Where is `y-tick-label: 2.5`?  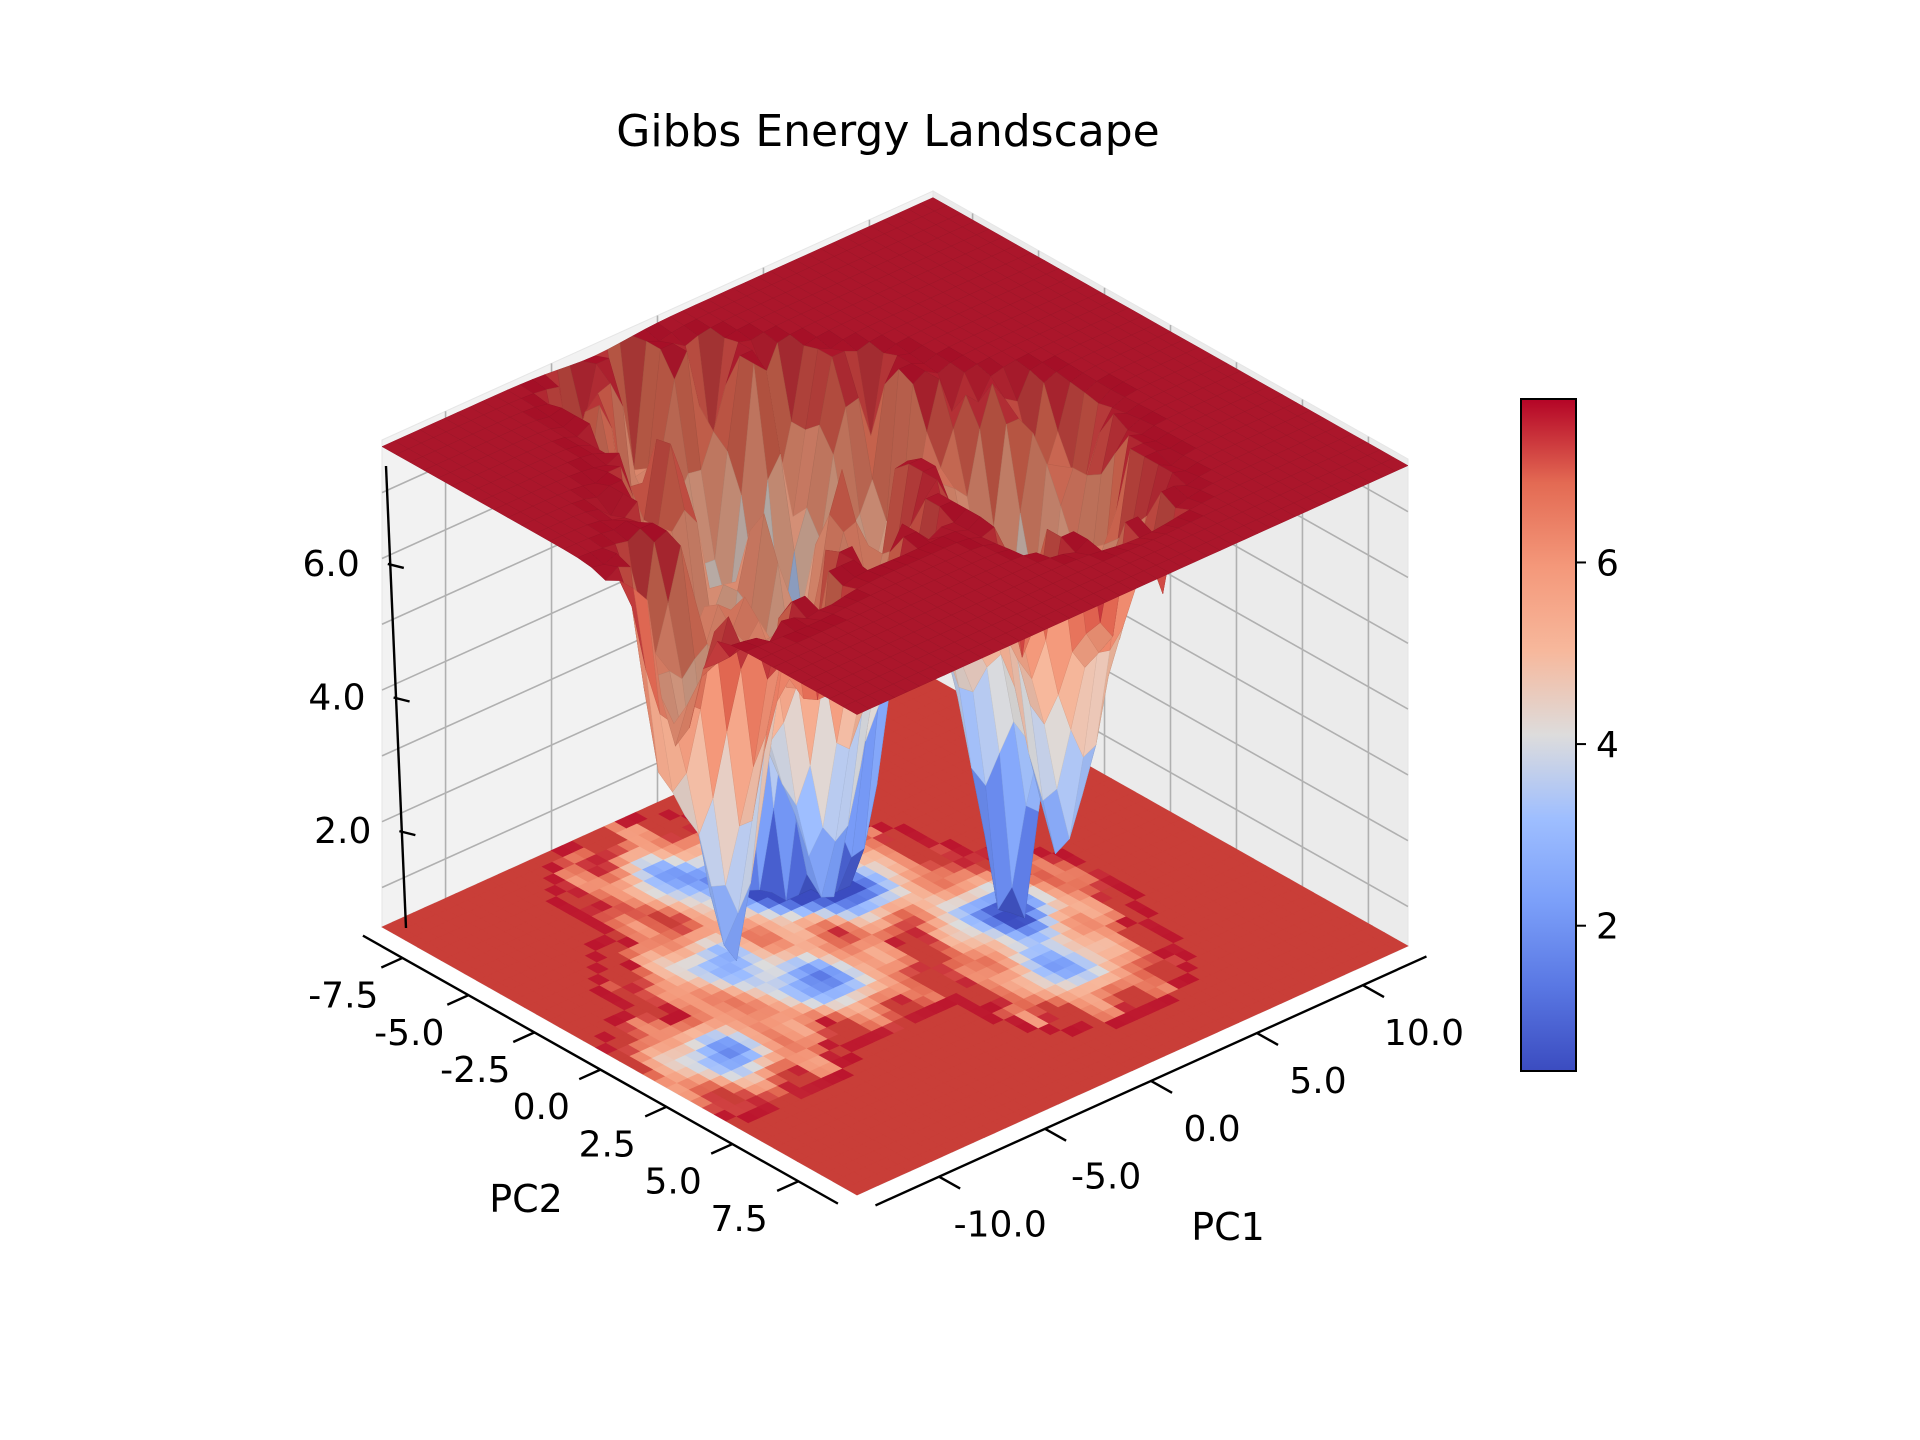
y-tick-label: 2.5 is located at coordinates (607, 1144).